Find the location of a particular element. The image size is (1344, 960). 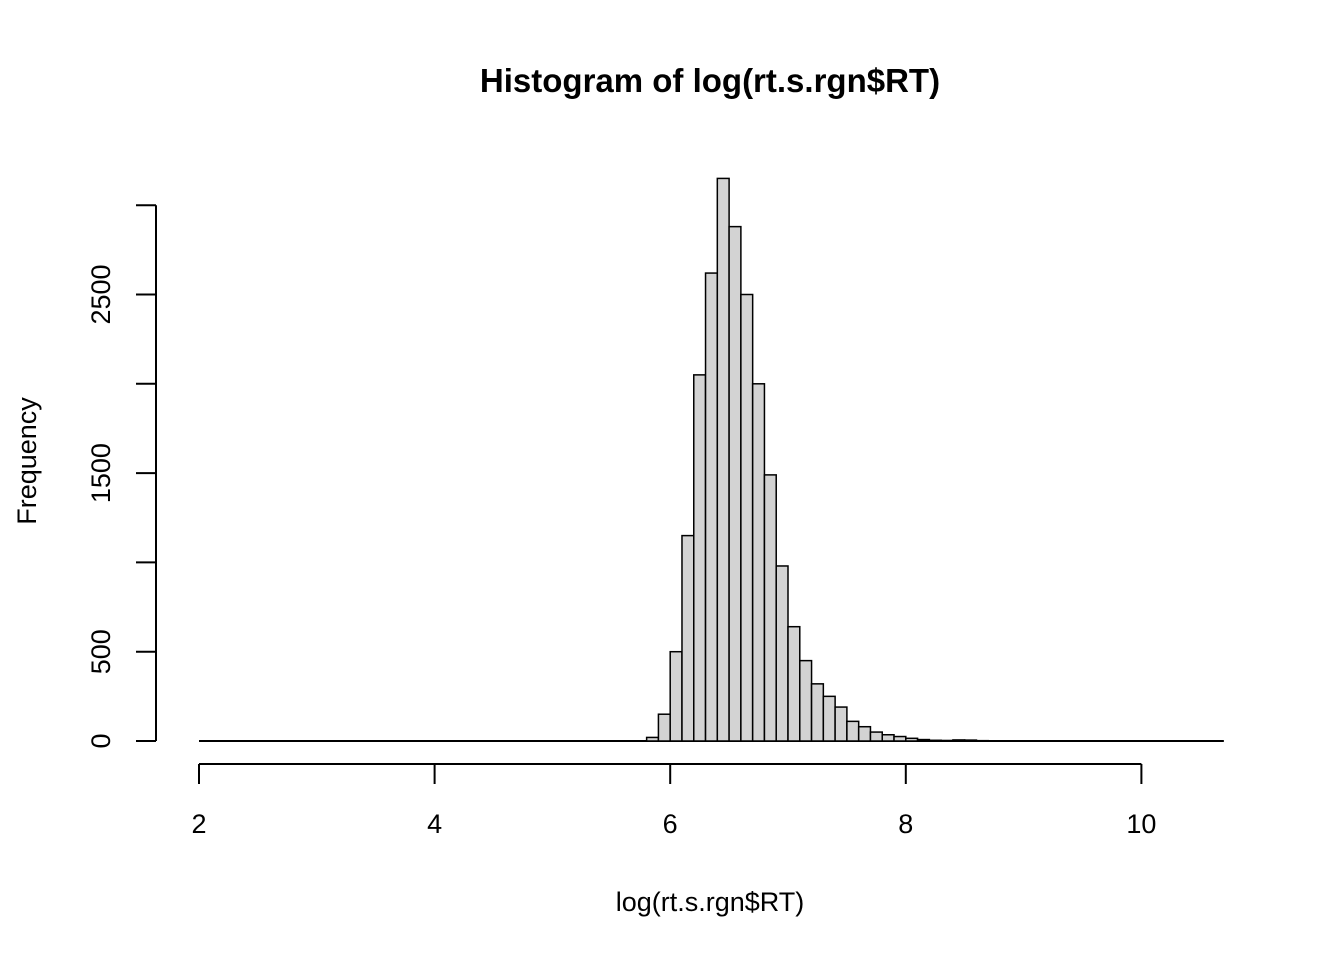

y-tick-label: 2500 is located at coordinates (101, 294).